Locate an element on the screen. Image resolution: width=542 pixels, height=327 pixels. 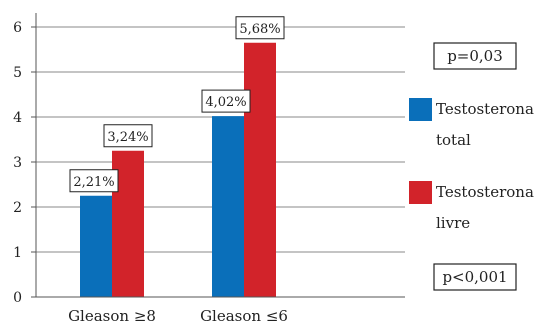
p-value-label: p=0,03 is located at coordinates (475, 56).